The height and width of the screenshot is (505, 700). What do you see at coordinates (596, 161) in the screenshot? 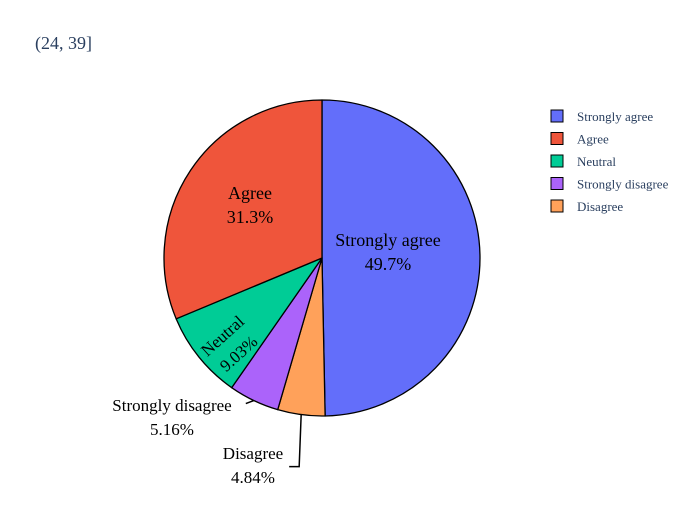
I see `legend-label-neutral: Neutral` at bounding box center [596, 161].